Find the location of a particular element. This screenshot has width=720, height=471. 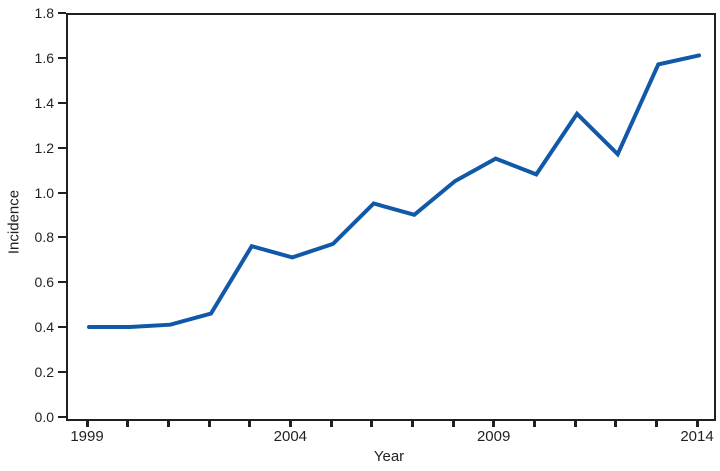

x-axis-title: Year is located at coordinates (389, 456).